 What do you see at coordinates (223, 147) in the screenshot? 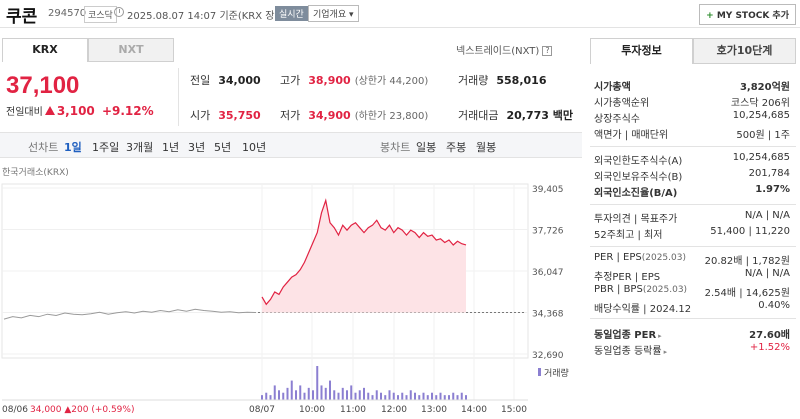
I see `period-5y: 5년` at bounding box center [223, 147].